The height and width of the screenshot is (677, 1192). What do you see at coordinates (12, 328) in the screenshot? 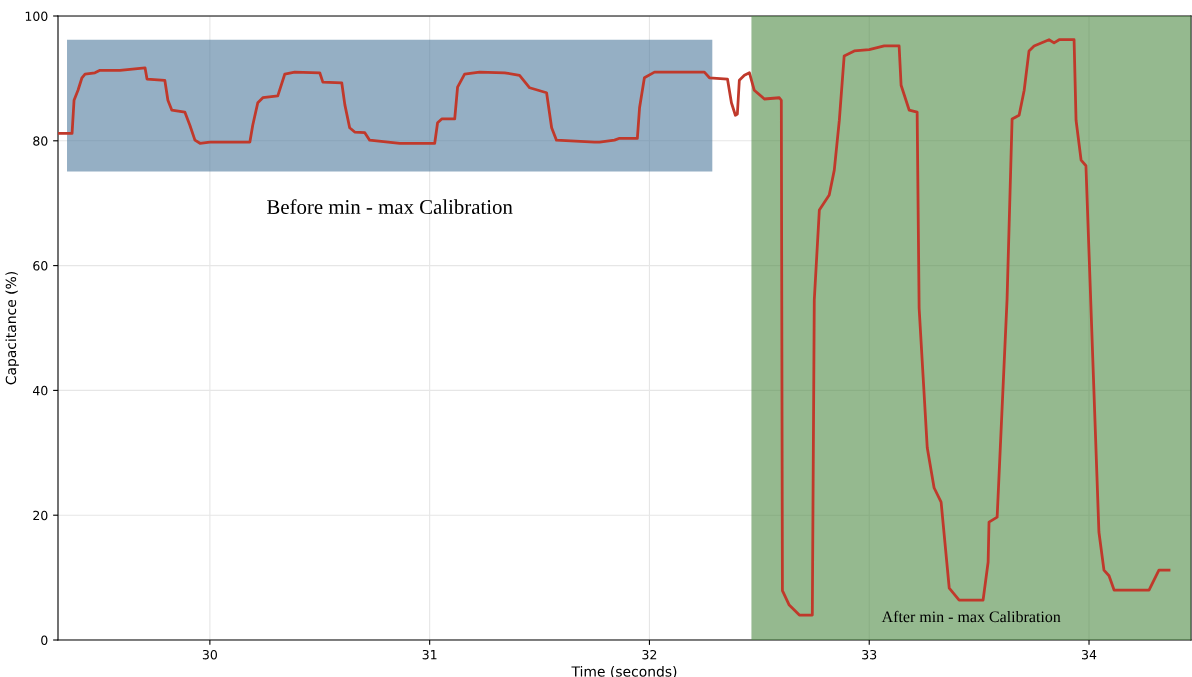
I see `y-axis-title: Capacitance (%)` at bounding box center [12, 328].